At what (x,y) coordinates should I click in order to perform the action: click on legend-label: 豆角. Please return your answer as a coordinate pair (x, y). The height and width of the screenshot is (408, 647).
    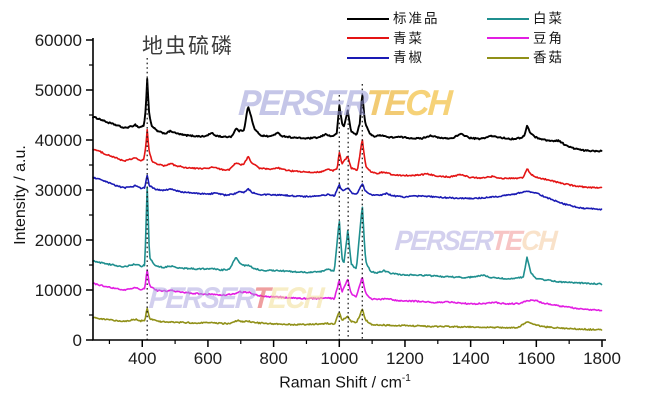
    Looking at the image, I should click on (548, 38).